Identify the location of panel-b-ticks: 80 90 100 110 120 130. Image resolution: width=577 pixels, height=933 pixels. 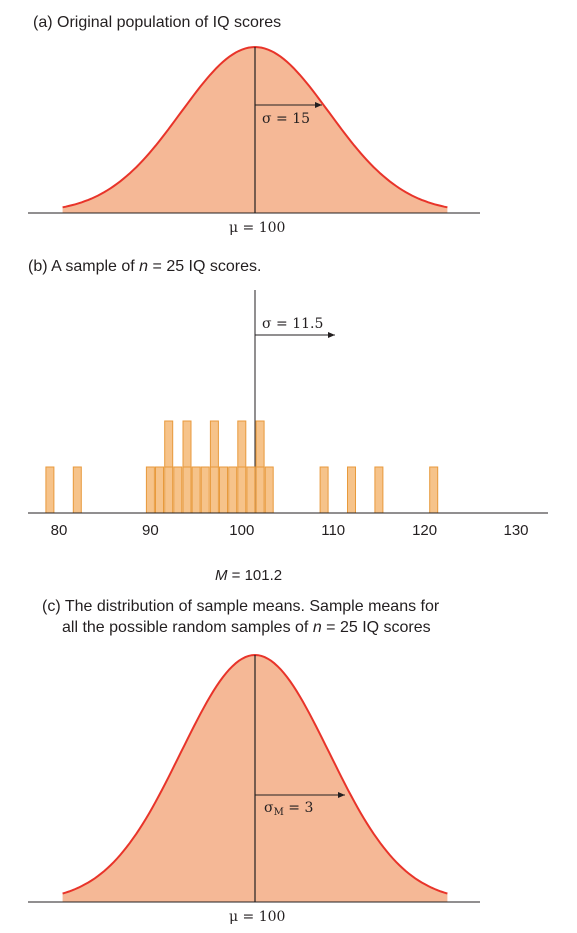
(290, 530).